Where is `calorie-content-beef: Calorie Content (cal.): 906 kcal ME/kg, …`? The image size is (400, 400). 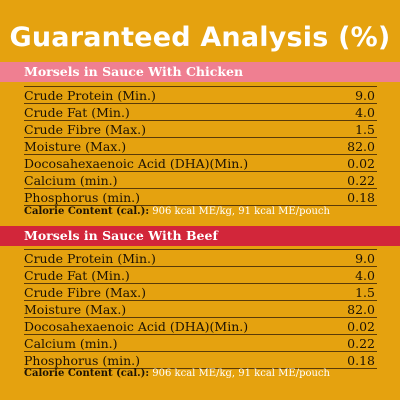
calorie-content-beef: Calorie Content (cal.): 906 kcal ME/kg, … is located at coordinates (177, 373).